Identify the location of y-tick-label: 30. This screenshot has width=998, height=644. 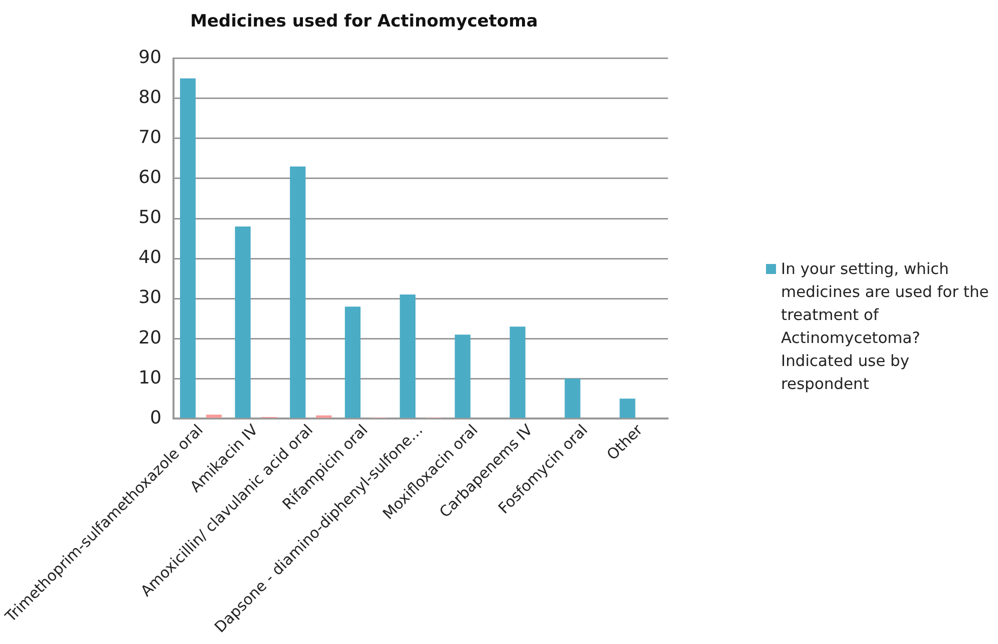
(150, 297).